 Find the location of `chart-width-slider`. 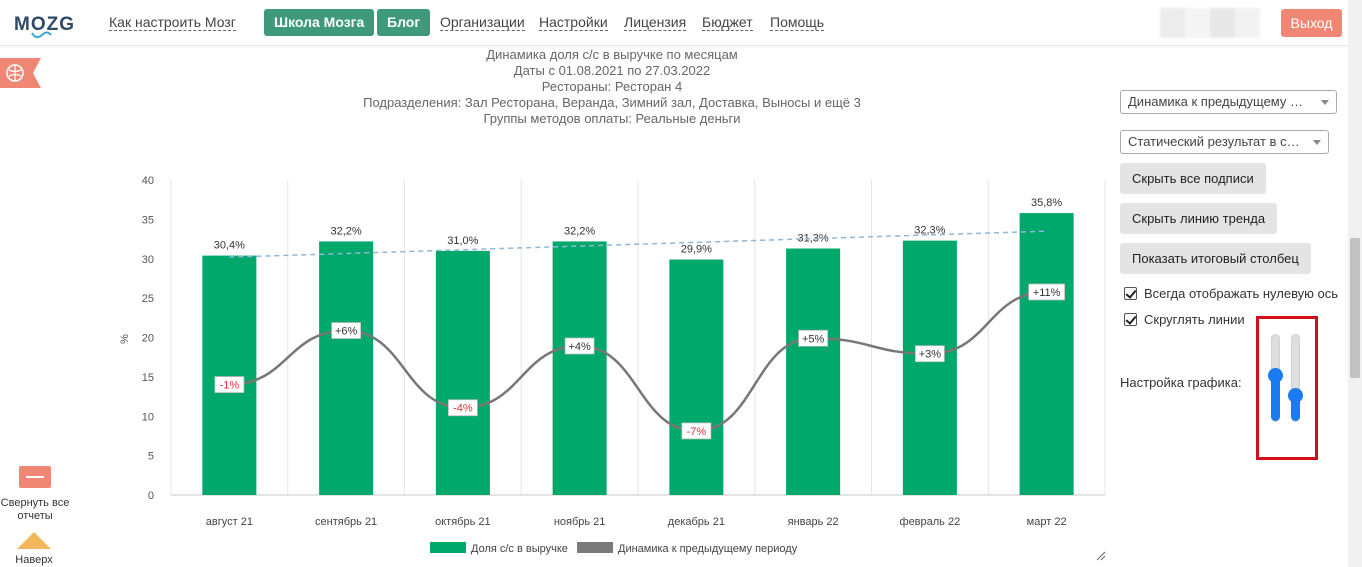

chart-width-slider is located at coordinates (1295, 378).